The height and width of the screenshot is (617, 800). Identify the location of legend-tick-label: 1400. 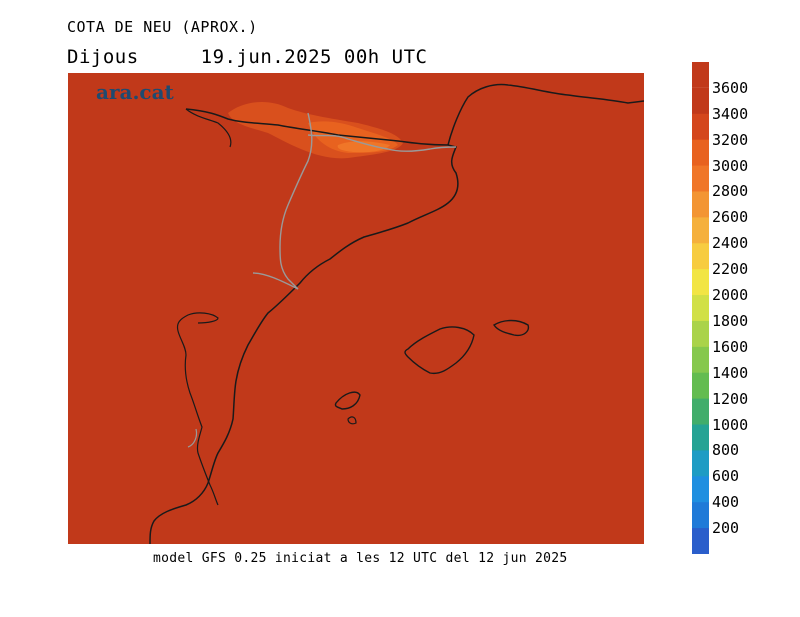
(730, 372).